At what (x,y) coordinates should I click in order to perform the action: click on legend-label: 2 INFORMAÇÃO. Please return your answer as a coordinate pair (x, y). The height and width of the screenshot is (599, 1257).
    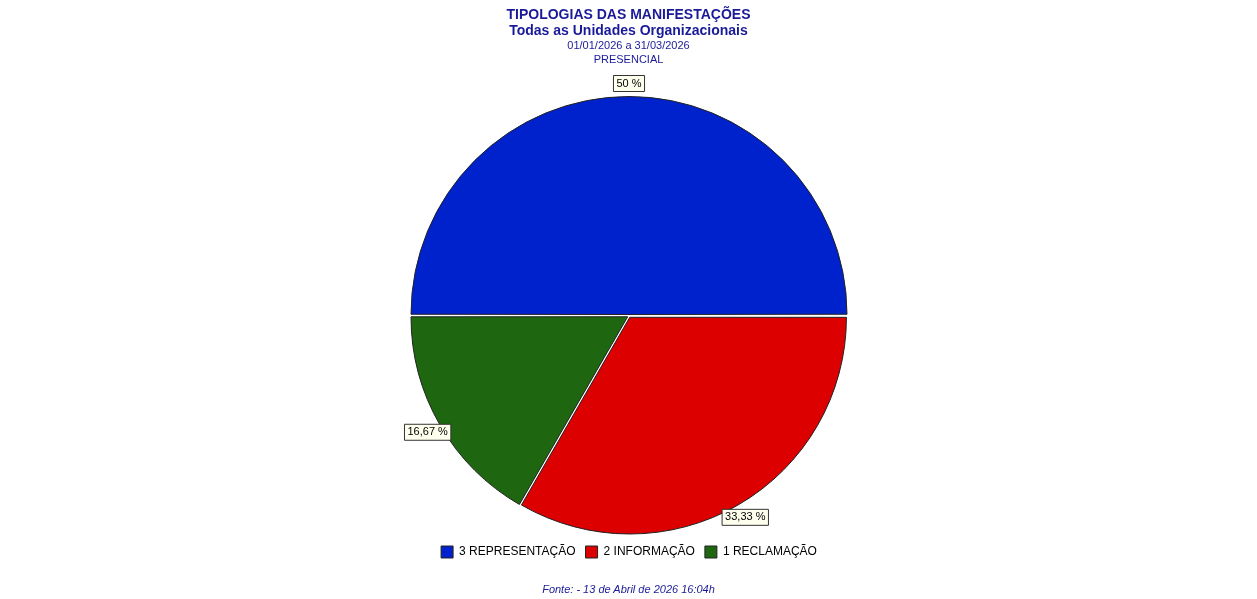
    Looking at the image, I should click on (649, 551).